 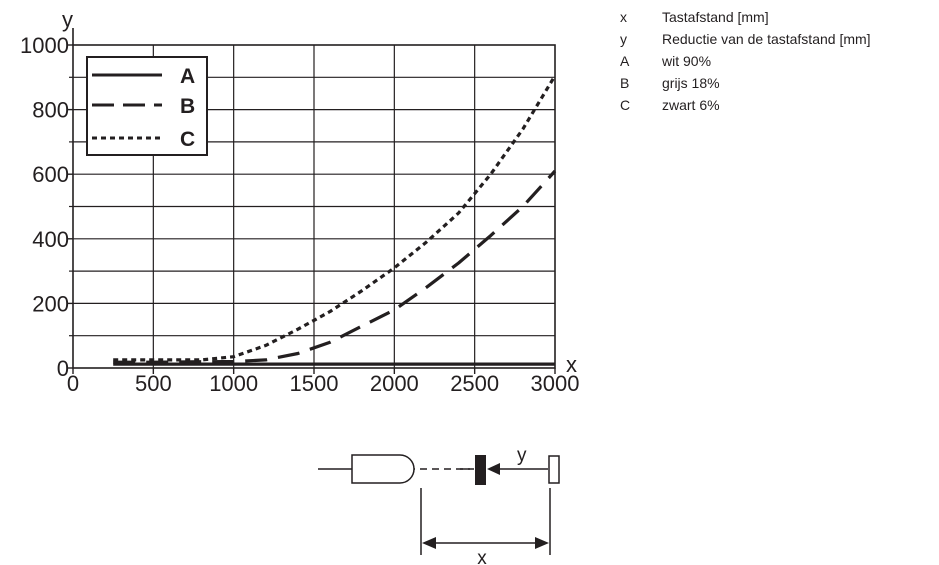 What do you see at coordinates (73, 383) in the screenshot?
I see `x-tick-label-0: 0` at bounding box center [73, 383].